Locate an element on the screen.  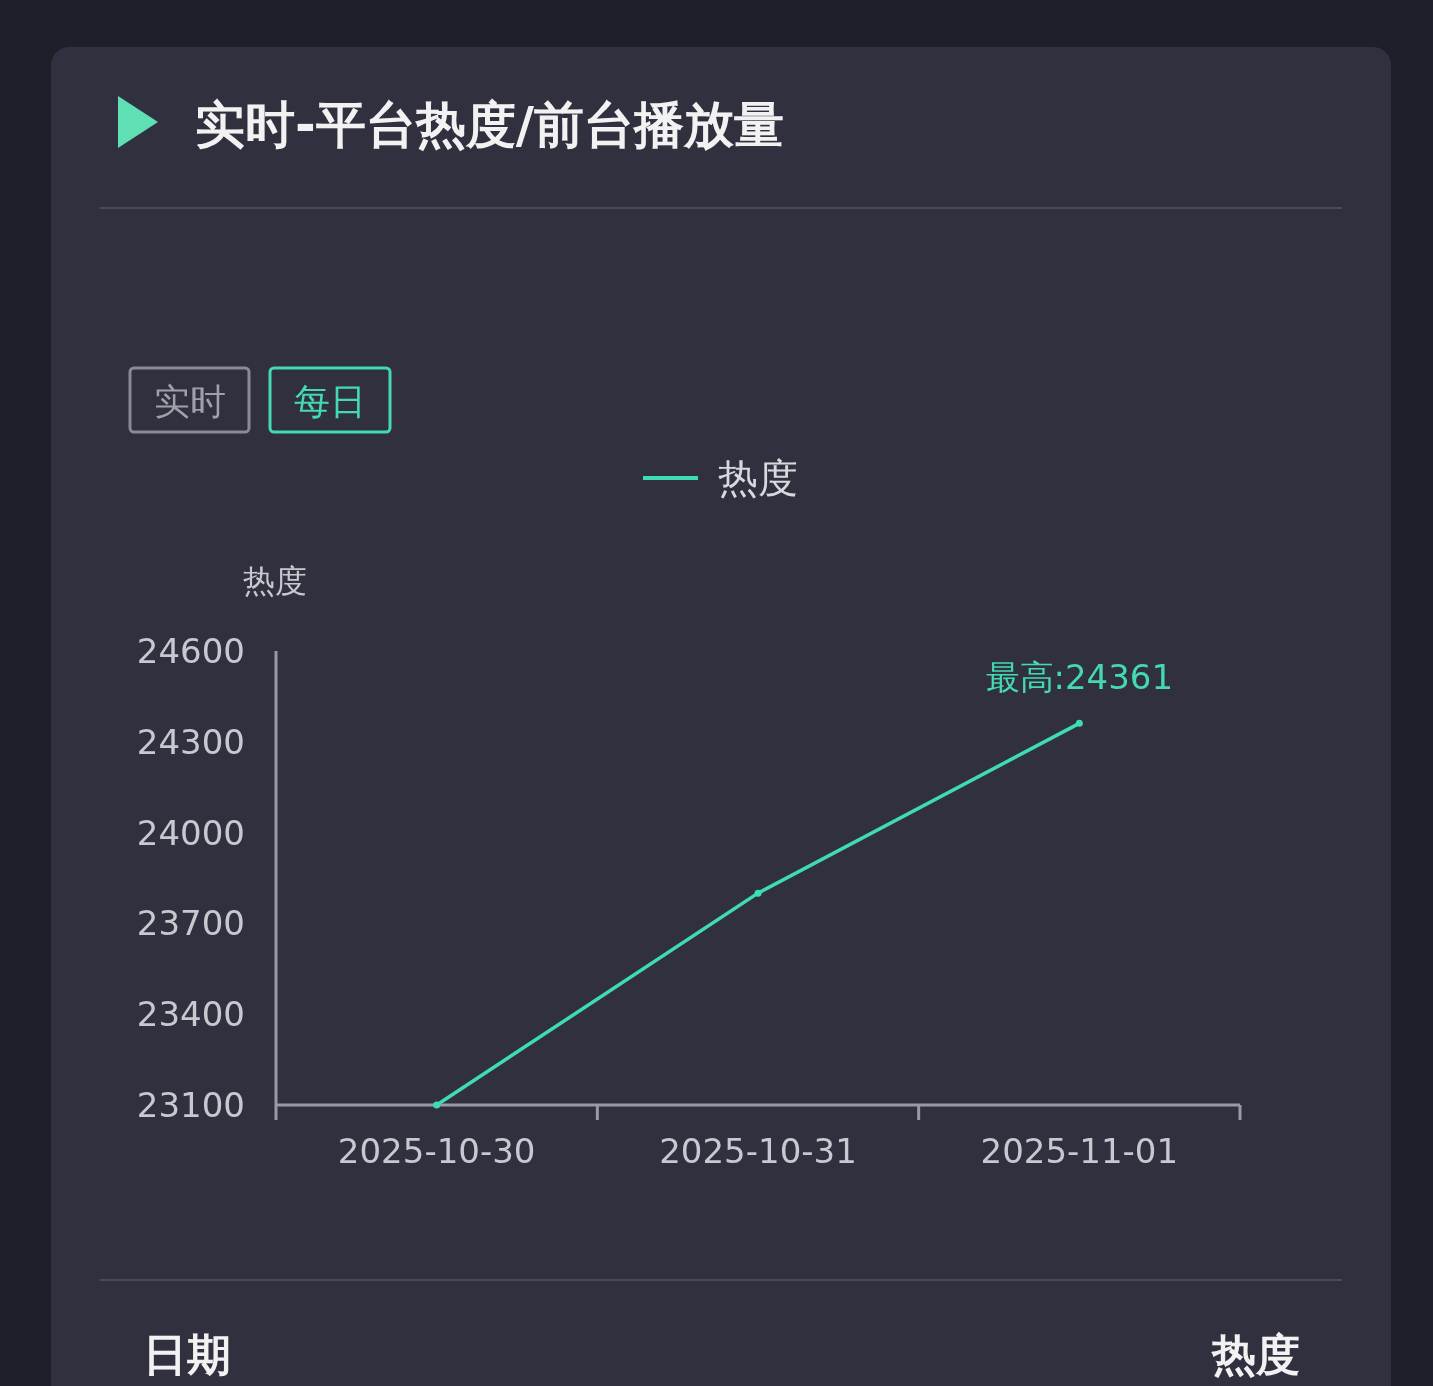
chart-title: 实时-平台热度/前台播放量 is located at coordinates (490, 125).